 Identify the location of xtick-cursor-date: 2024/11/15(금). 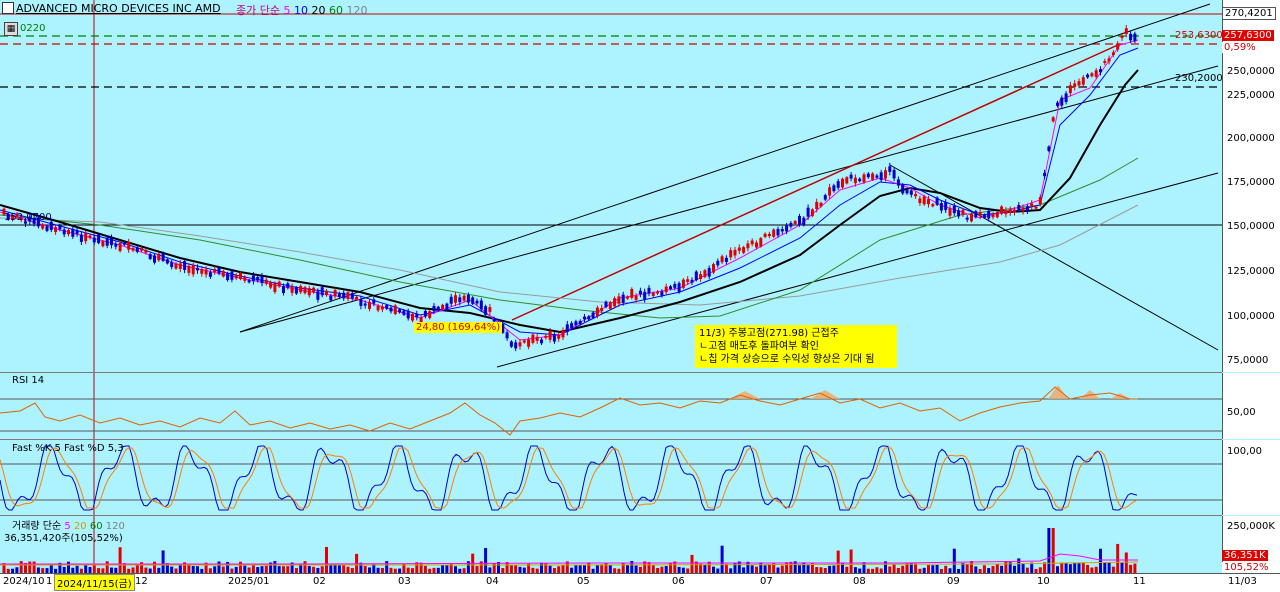
(94, 582).